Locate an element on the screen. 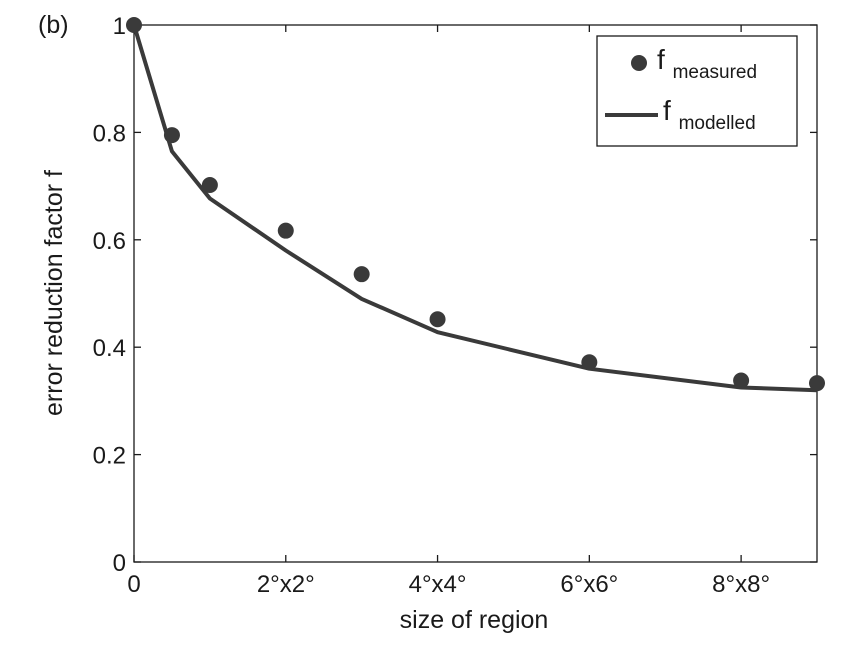  chart-legend: f measured f modelled is located at coordinates (697, 91).